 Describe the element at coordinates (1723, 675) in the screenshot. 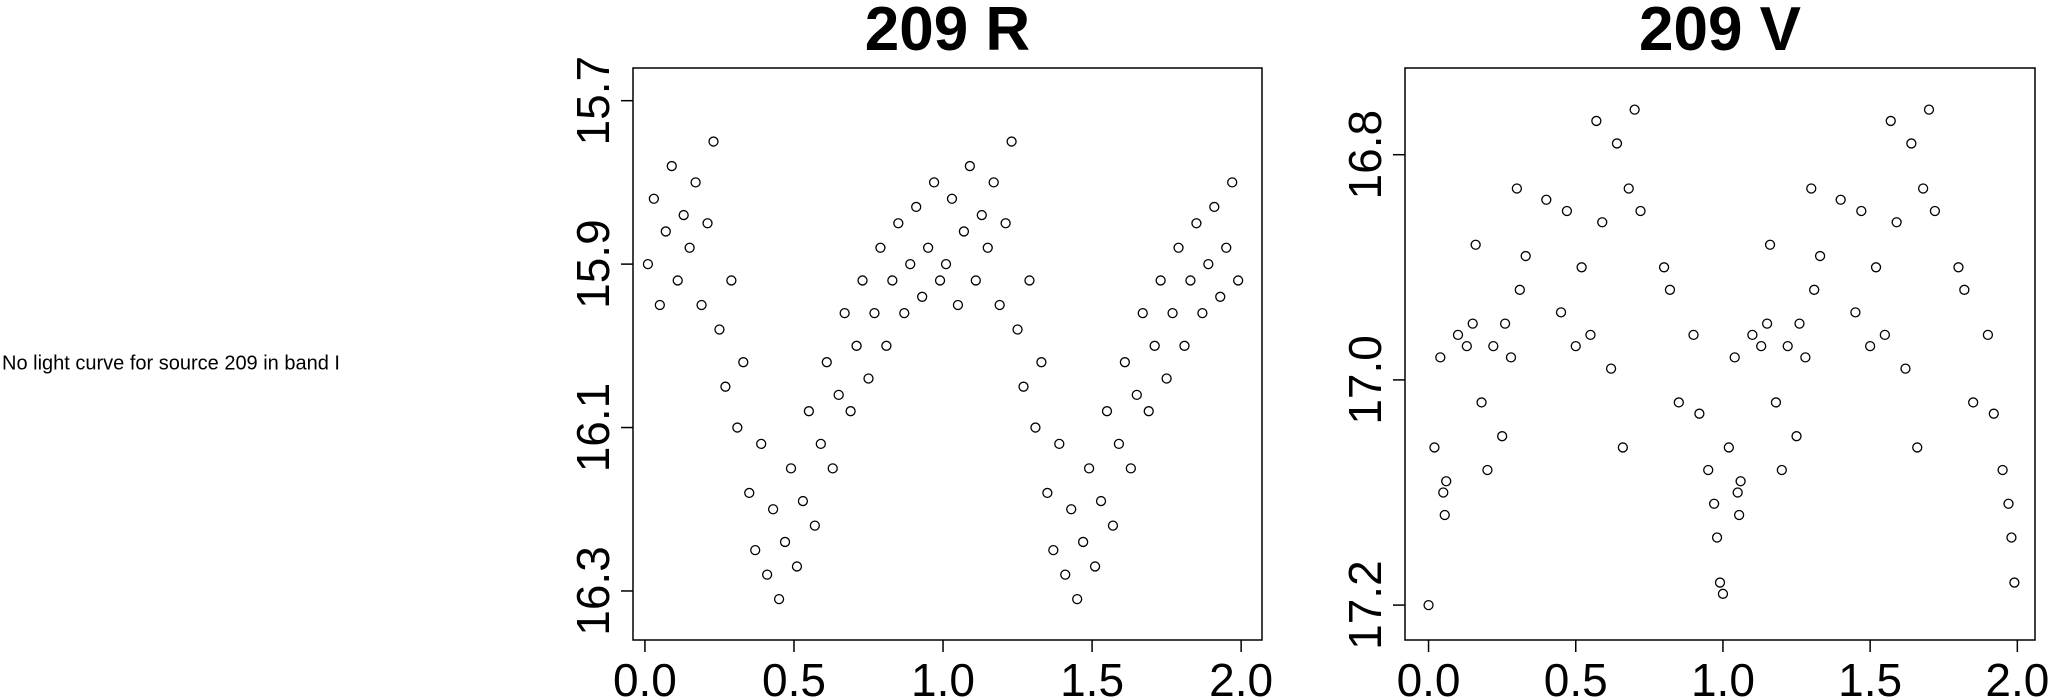

I see `x-tick-label: 1.0` at that location.